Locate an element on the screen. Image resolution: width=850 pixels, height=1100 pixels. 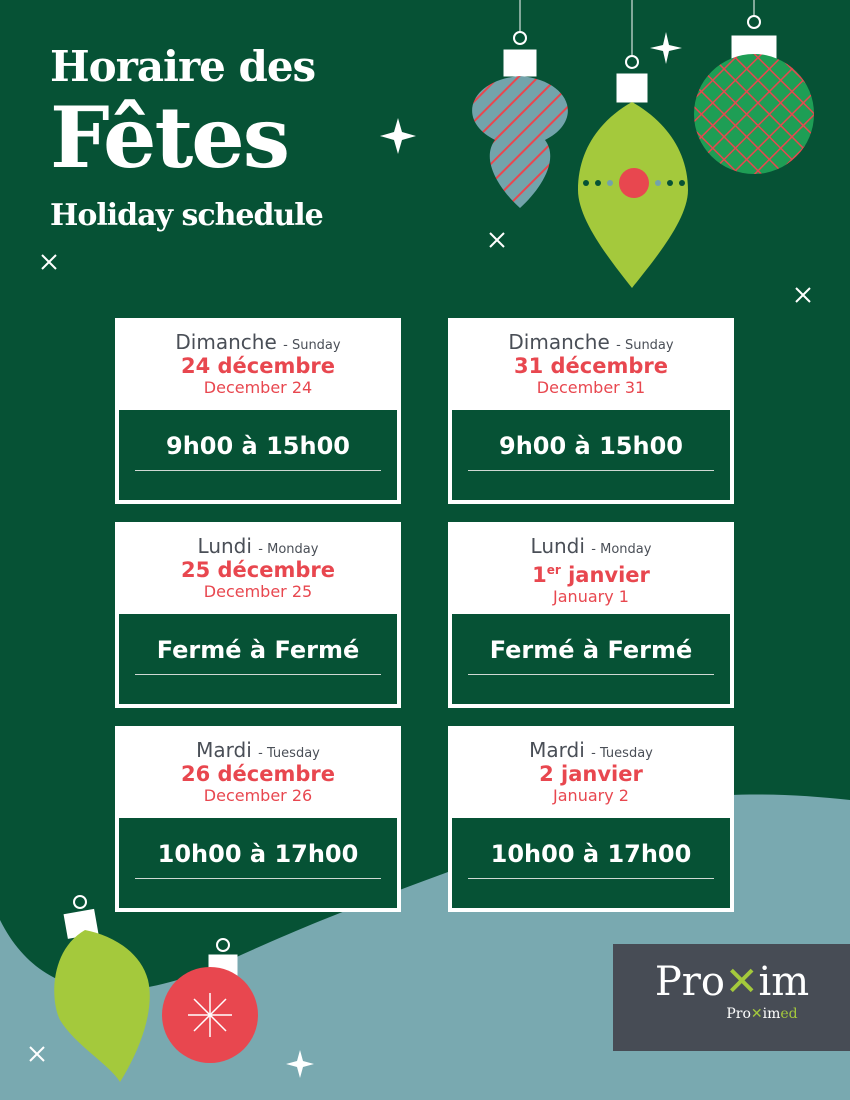
date-en: December 26 is located at coordinates (258, 795).